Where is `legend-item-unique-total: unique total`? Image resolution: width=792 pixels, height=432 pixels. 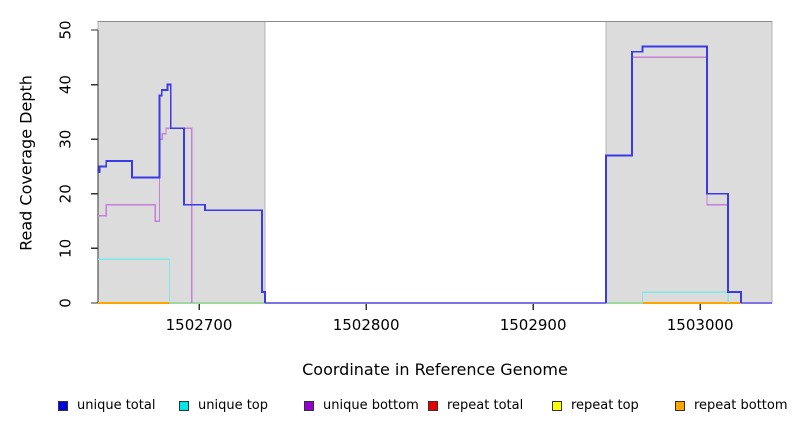
legend-item-unique-total: unique total is located at coordinates (106, 405).